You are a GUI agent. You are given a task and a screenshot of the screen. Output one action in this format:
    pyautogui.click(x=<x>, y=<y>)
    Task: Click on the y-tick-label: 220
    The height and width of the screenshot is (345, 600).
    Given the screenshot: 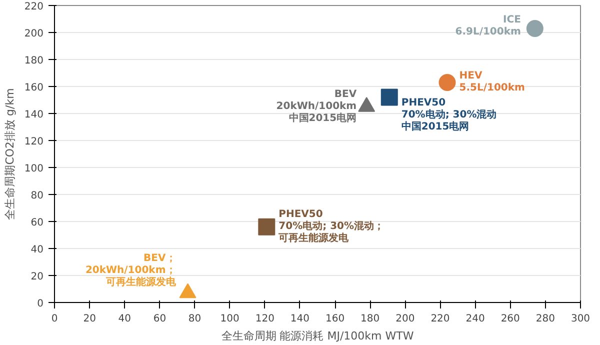 What is the action you would take?
    pyautogui.click(x=34, y=7)
    